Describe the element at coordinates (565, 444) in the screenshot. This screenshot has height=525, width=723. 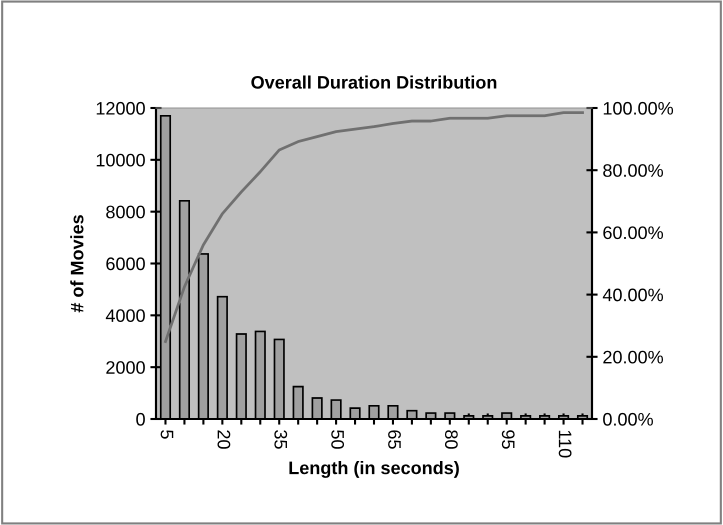
I see `x-tick-label: 110` at that location.